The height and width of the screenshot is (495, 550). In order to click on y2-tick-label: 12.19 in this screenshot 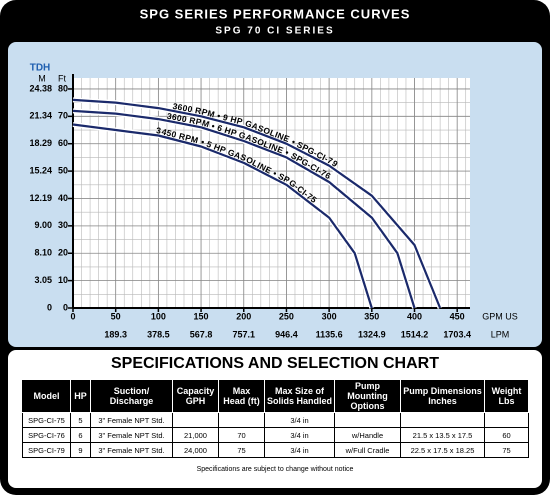, I will do `click(40, 198)`.